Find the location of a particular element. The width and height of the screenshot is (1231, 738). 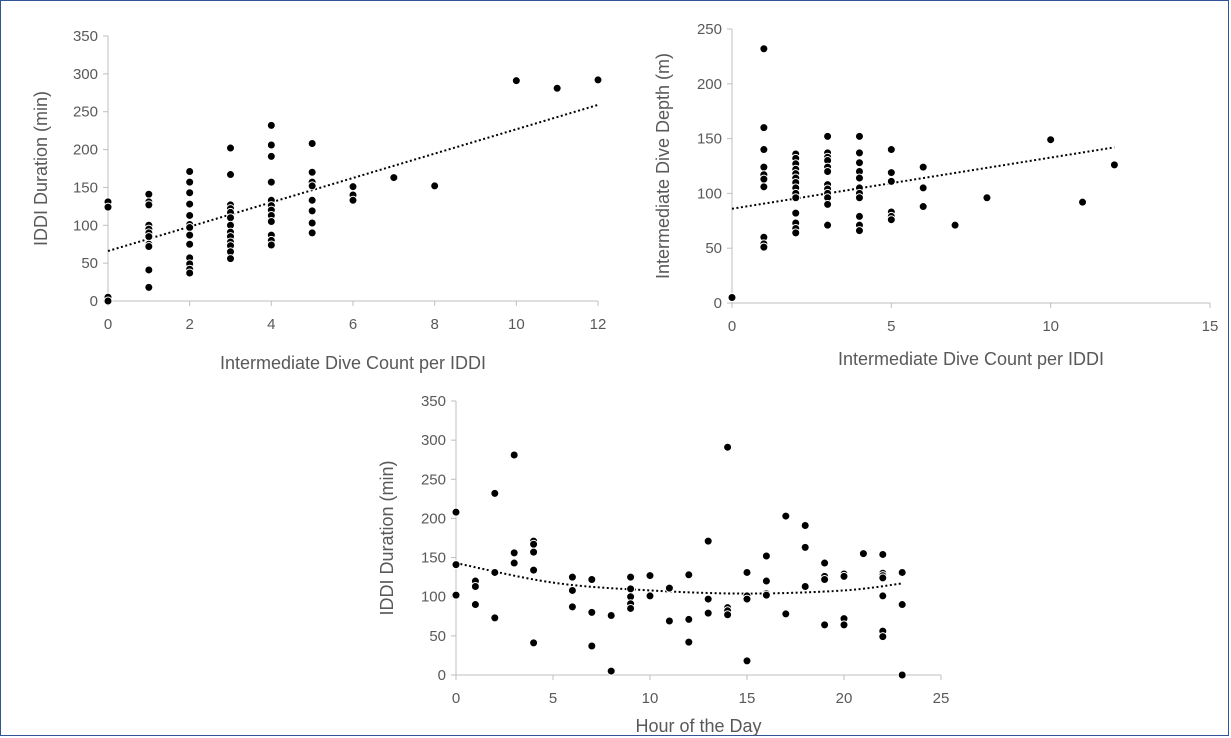

x-tick-label: 10 is located at coordinates (650, 698).